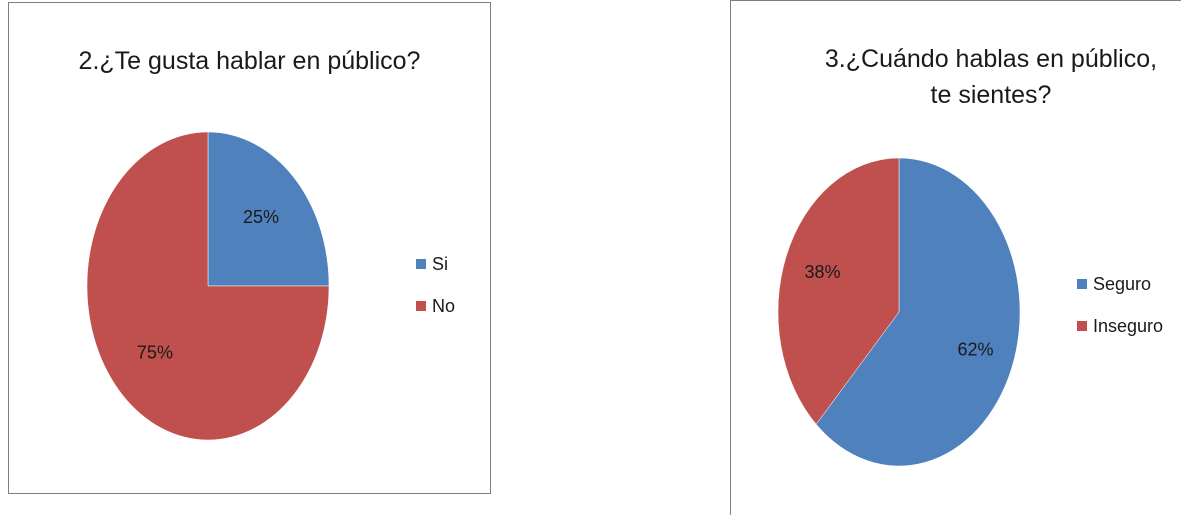 The height and width of the screenshot is (515, 1181). I want to click on pie-chart: 25% 75%, so click(208, 286).